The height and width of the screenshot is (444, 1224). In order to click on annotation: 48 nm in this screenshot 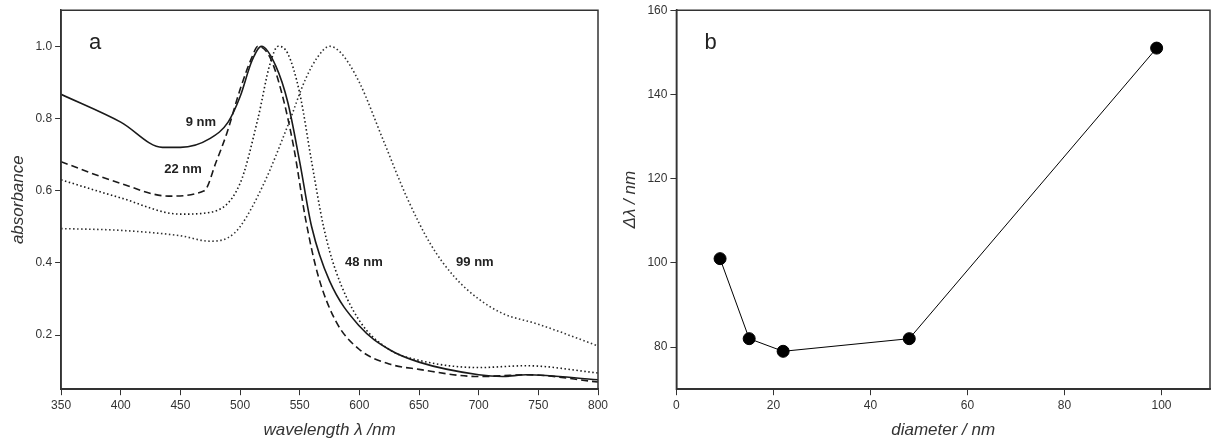, I will do `click(364, 262)`.